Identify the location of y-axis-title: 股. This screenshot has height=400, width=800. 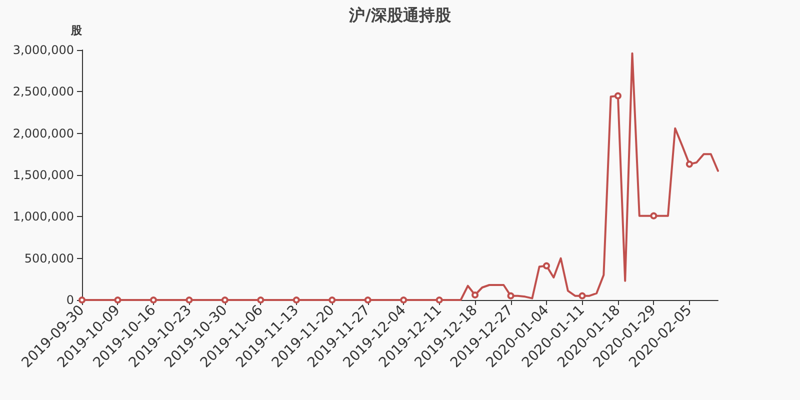
(76, 30).